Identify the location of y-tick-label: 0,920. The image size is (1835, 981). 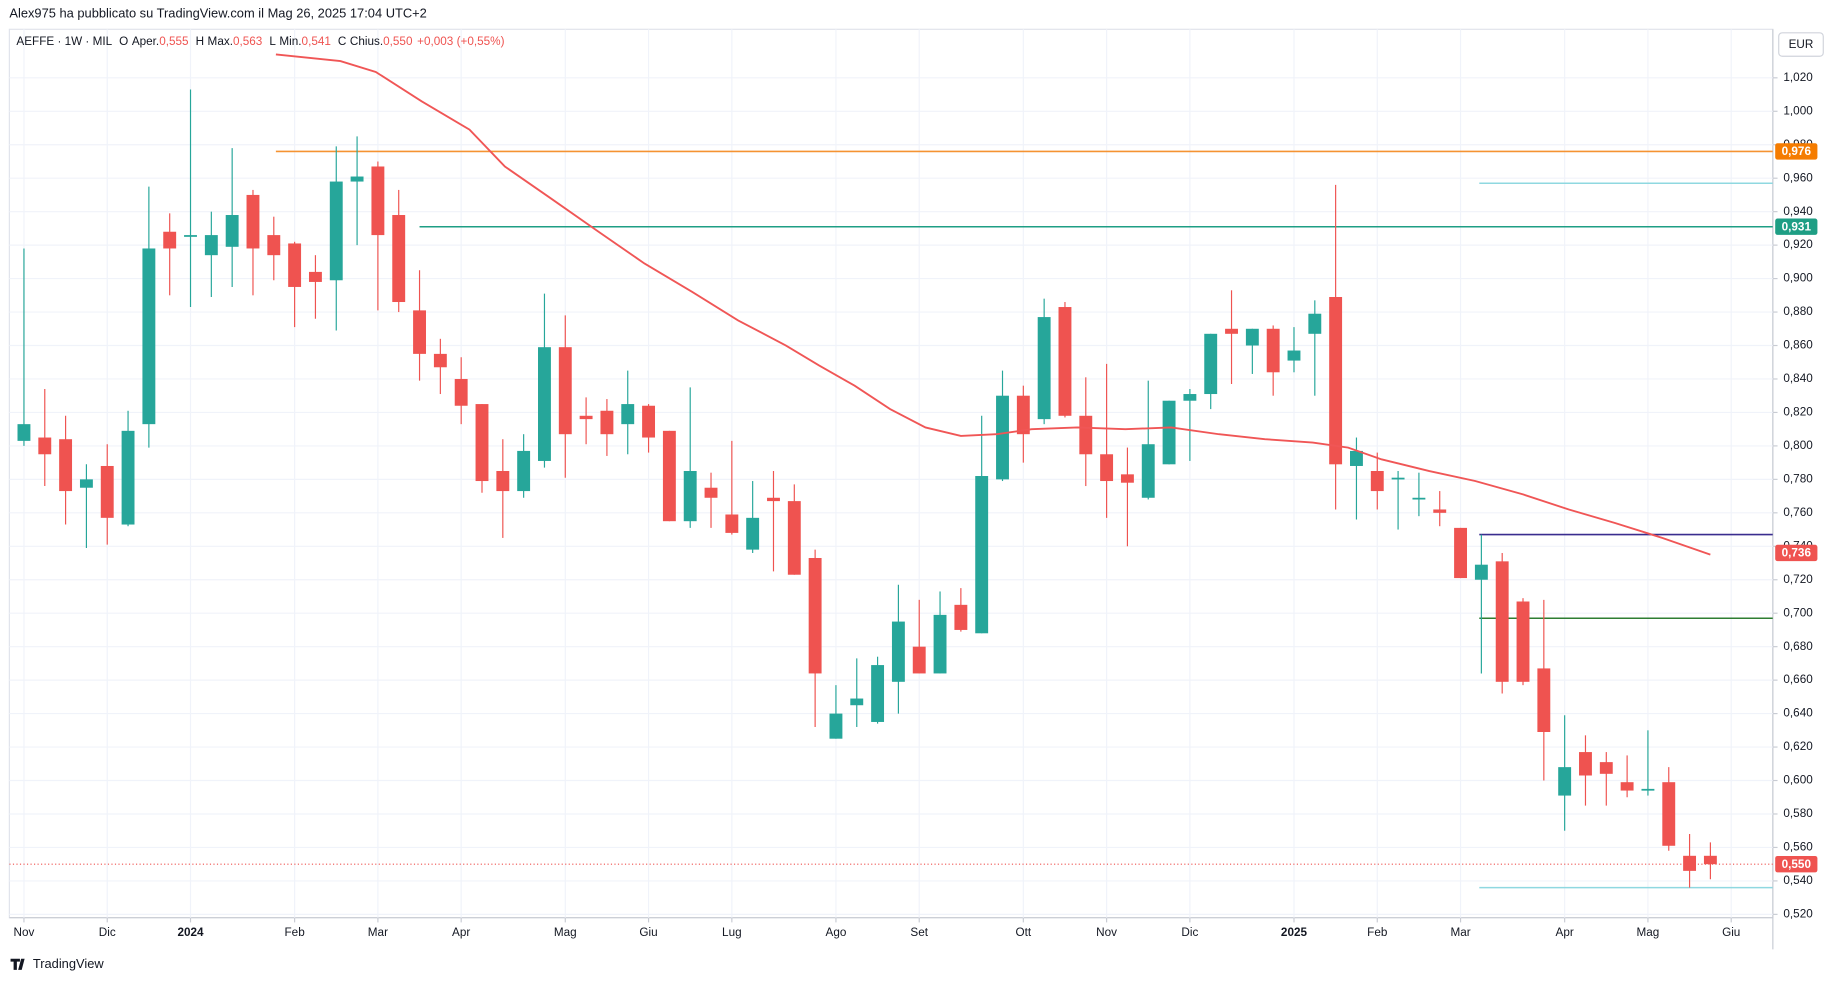
(1798, 244).